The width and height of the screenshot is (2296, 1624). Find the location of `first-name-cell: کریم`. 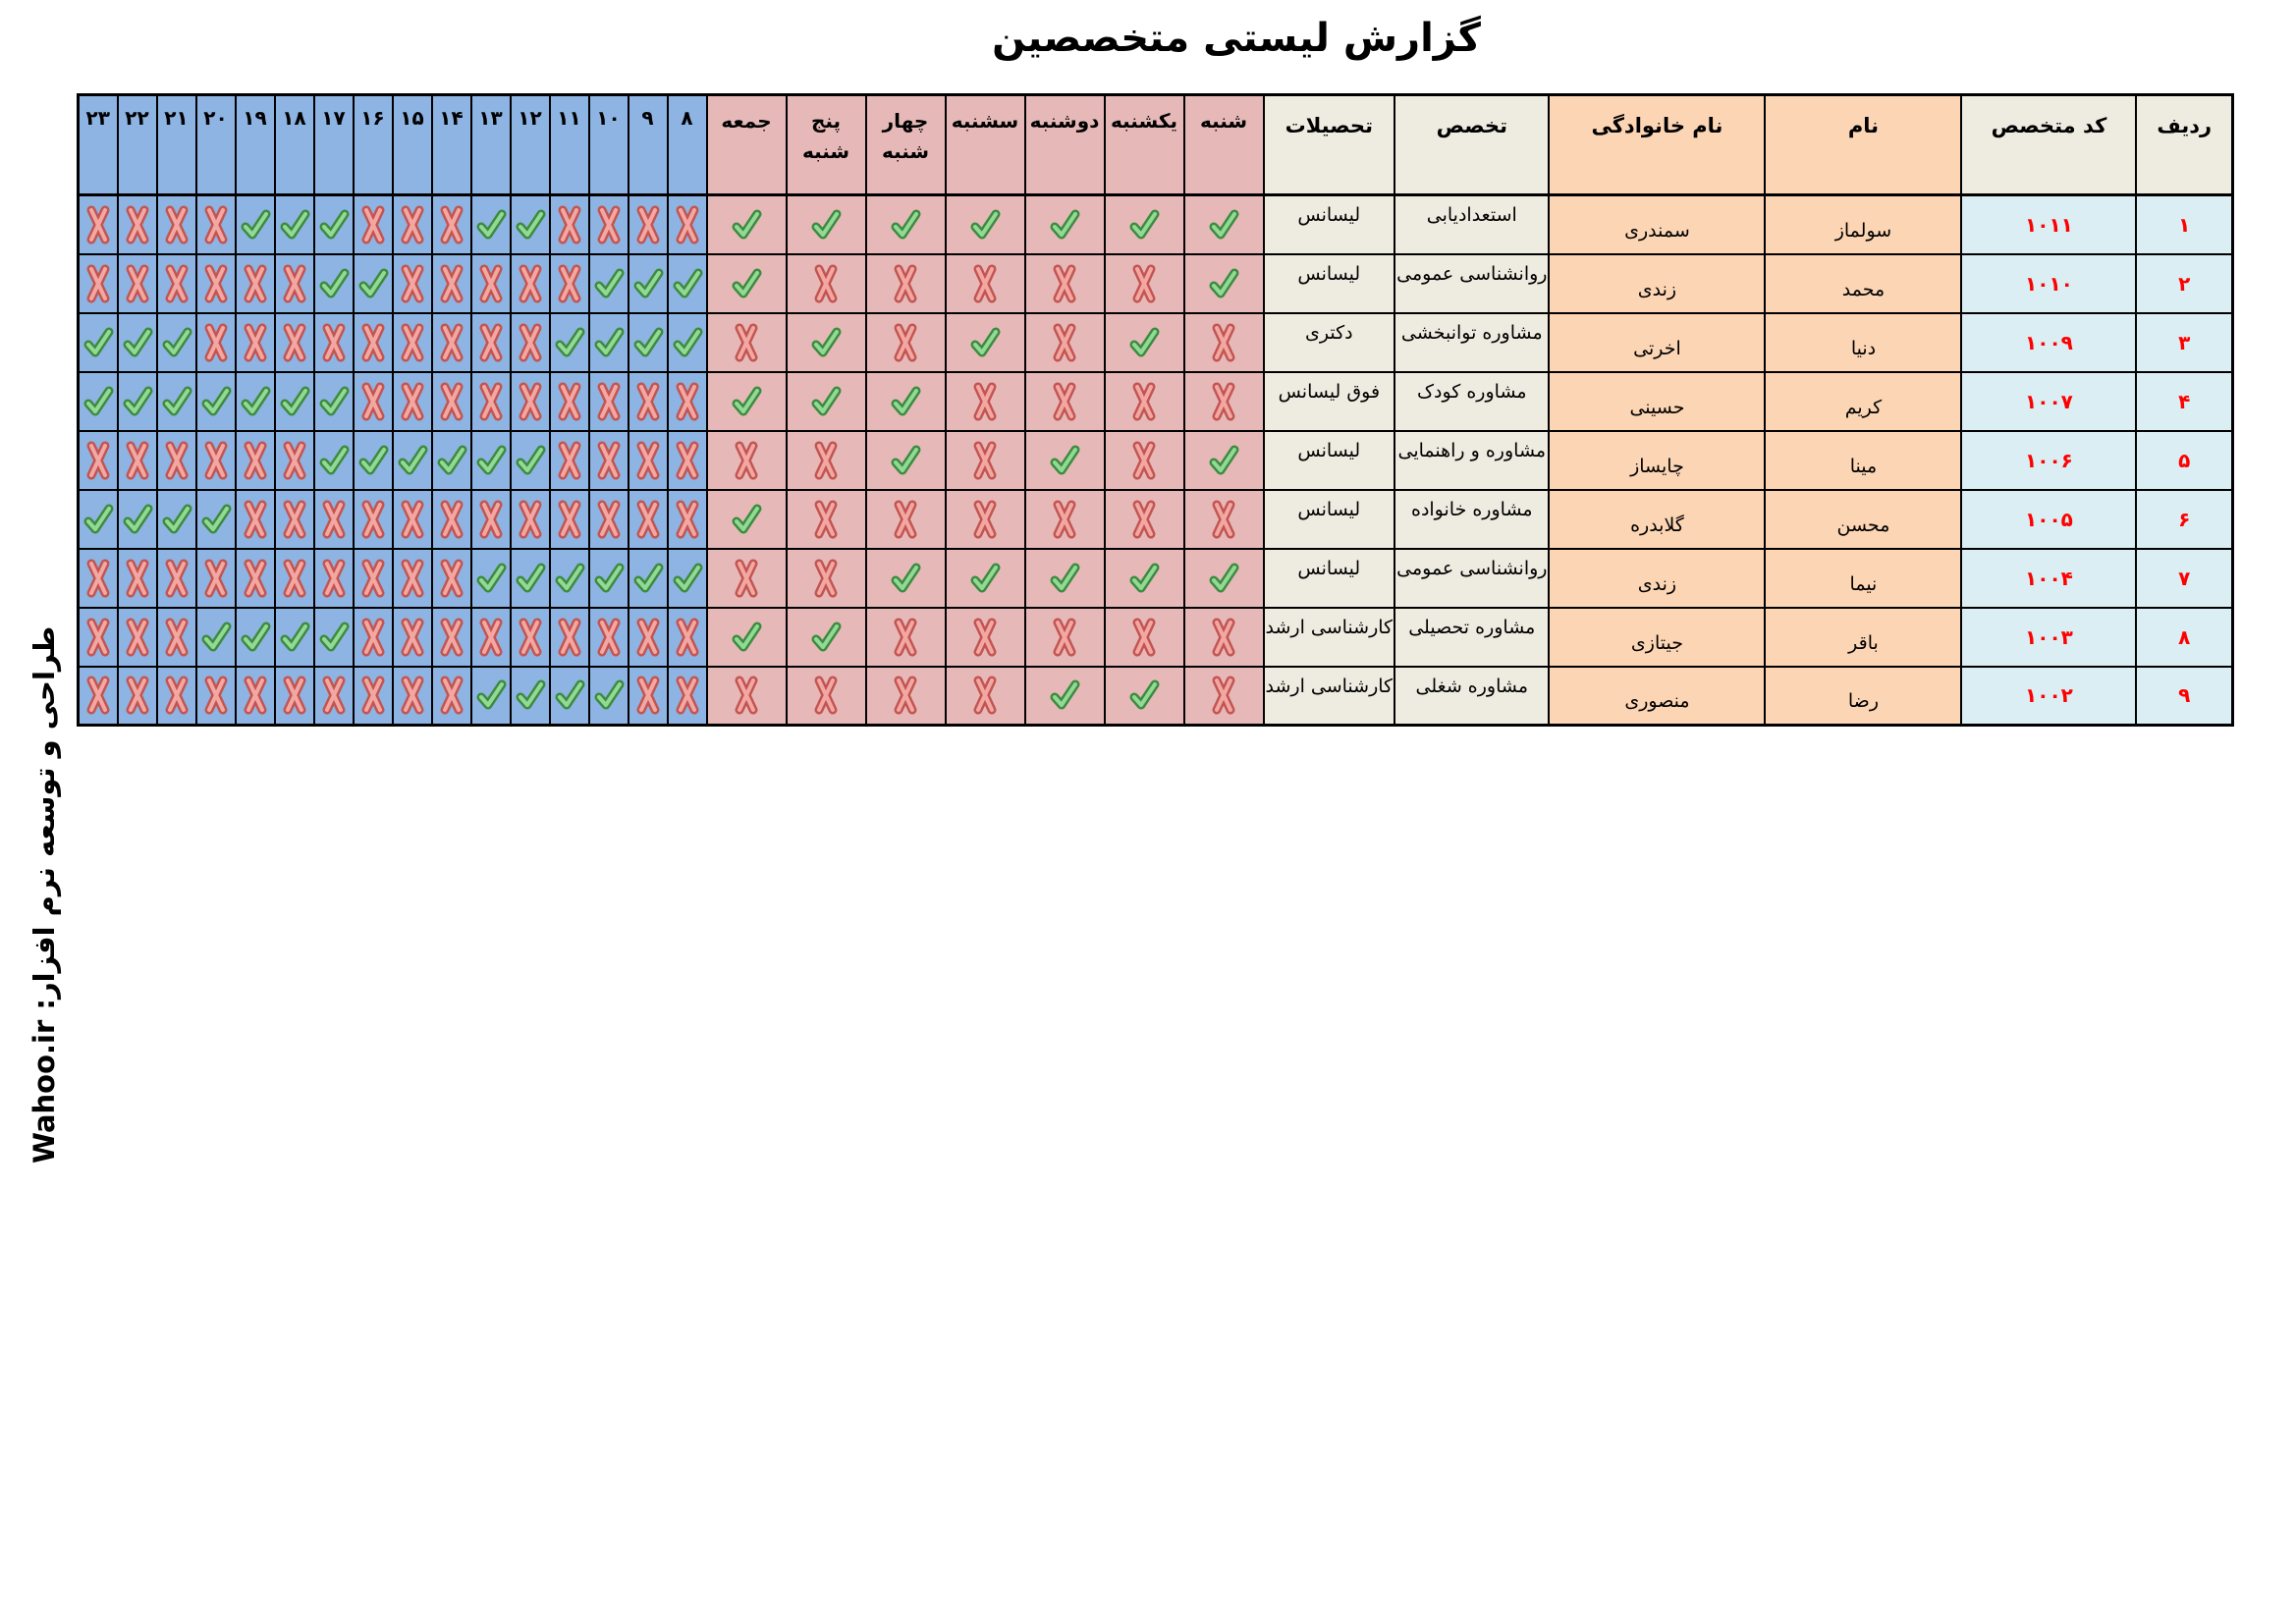

first-name-cell: کریم is located at coordinates (1863, 401).